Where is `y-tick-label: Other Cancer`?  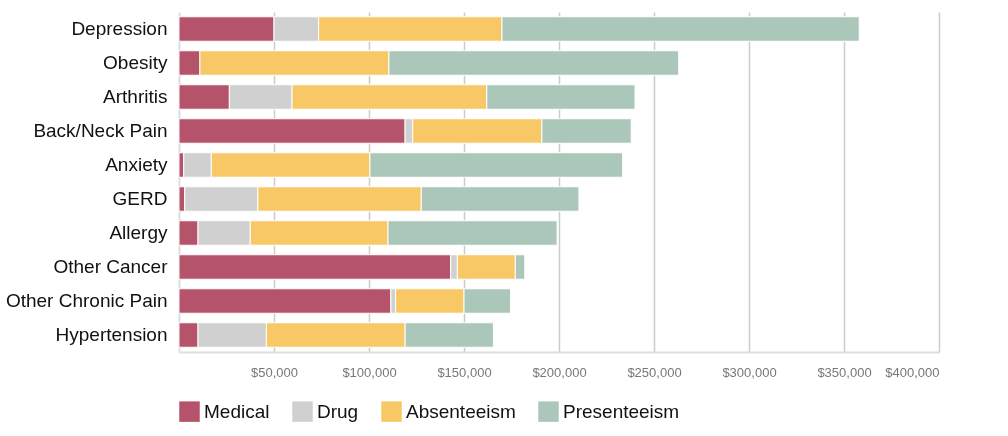 y-tick-label: Other Cancer is located at coordinates (111, 266).